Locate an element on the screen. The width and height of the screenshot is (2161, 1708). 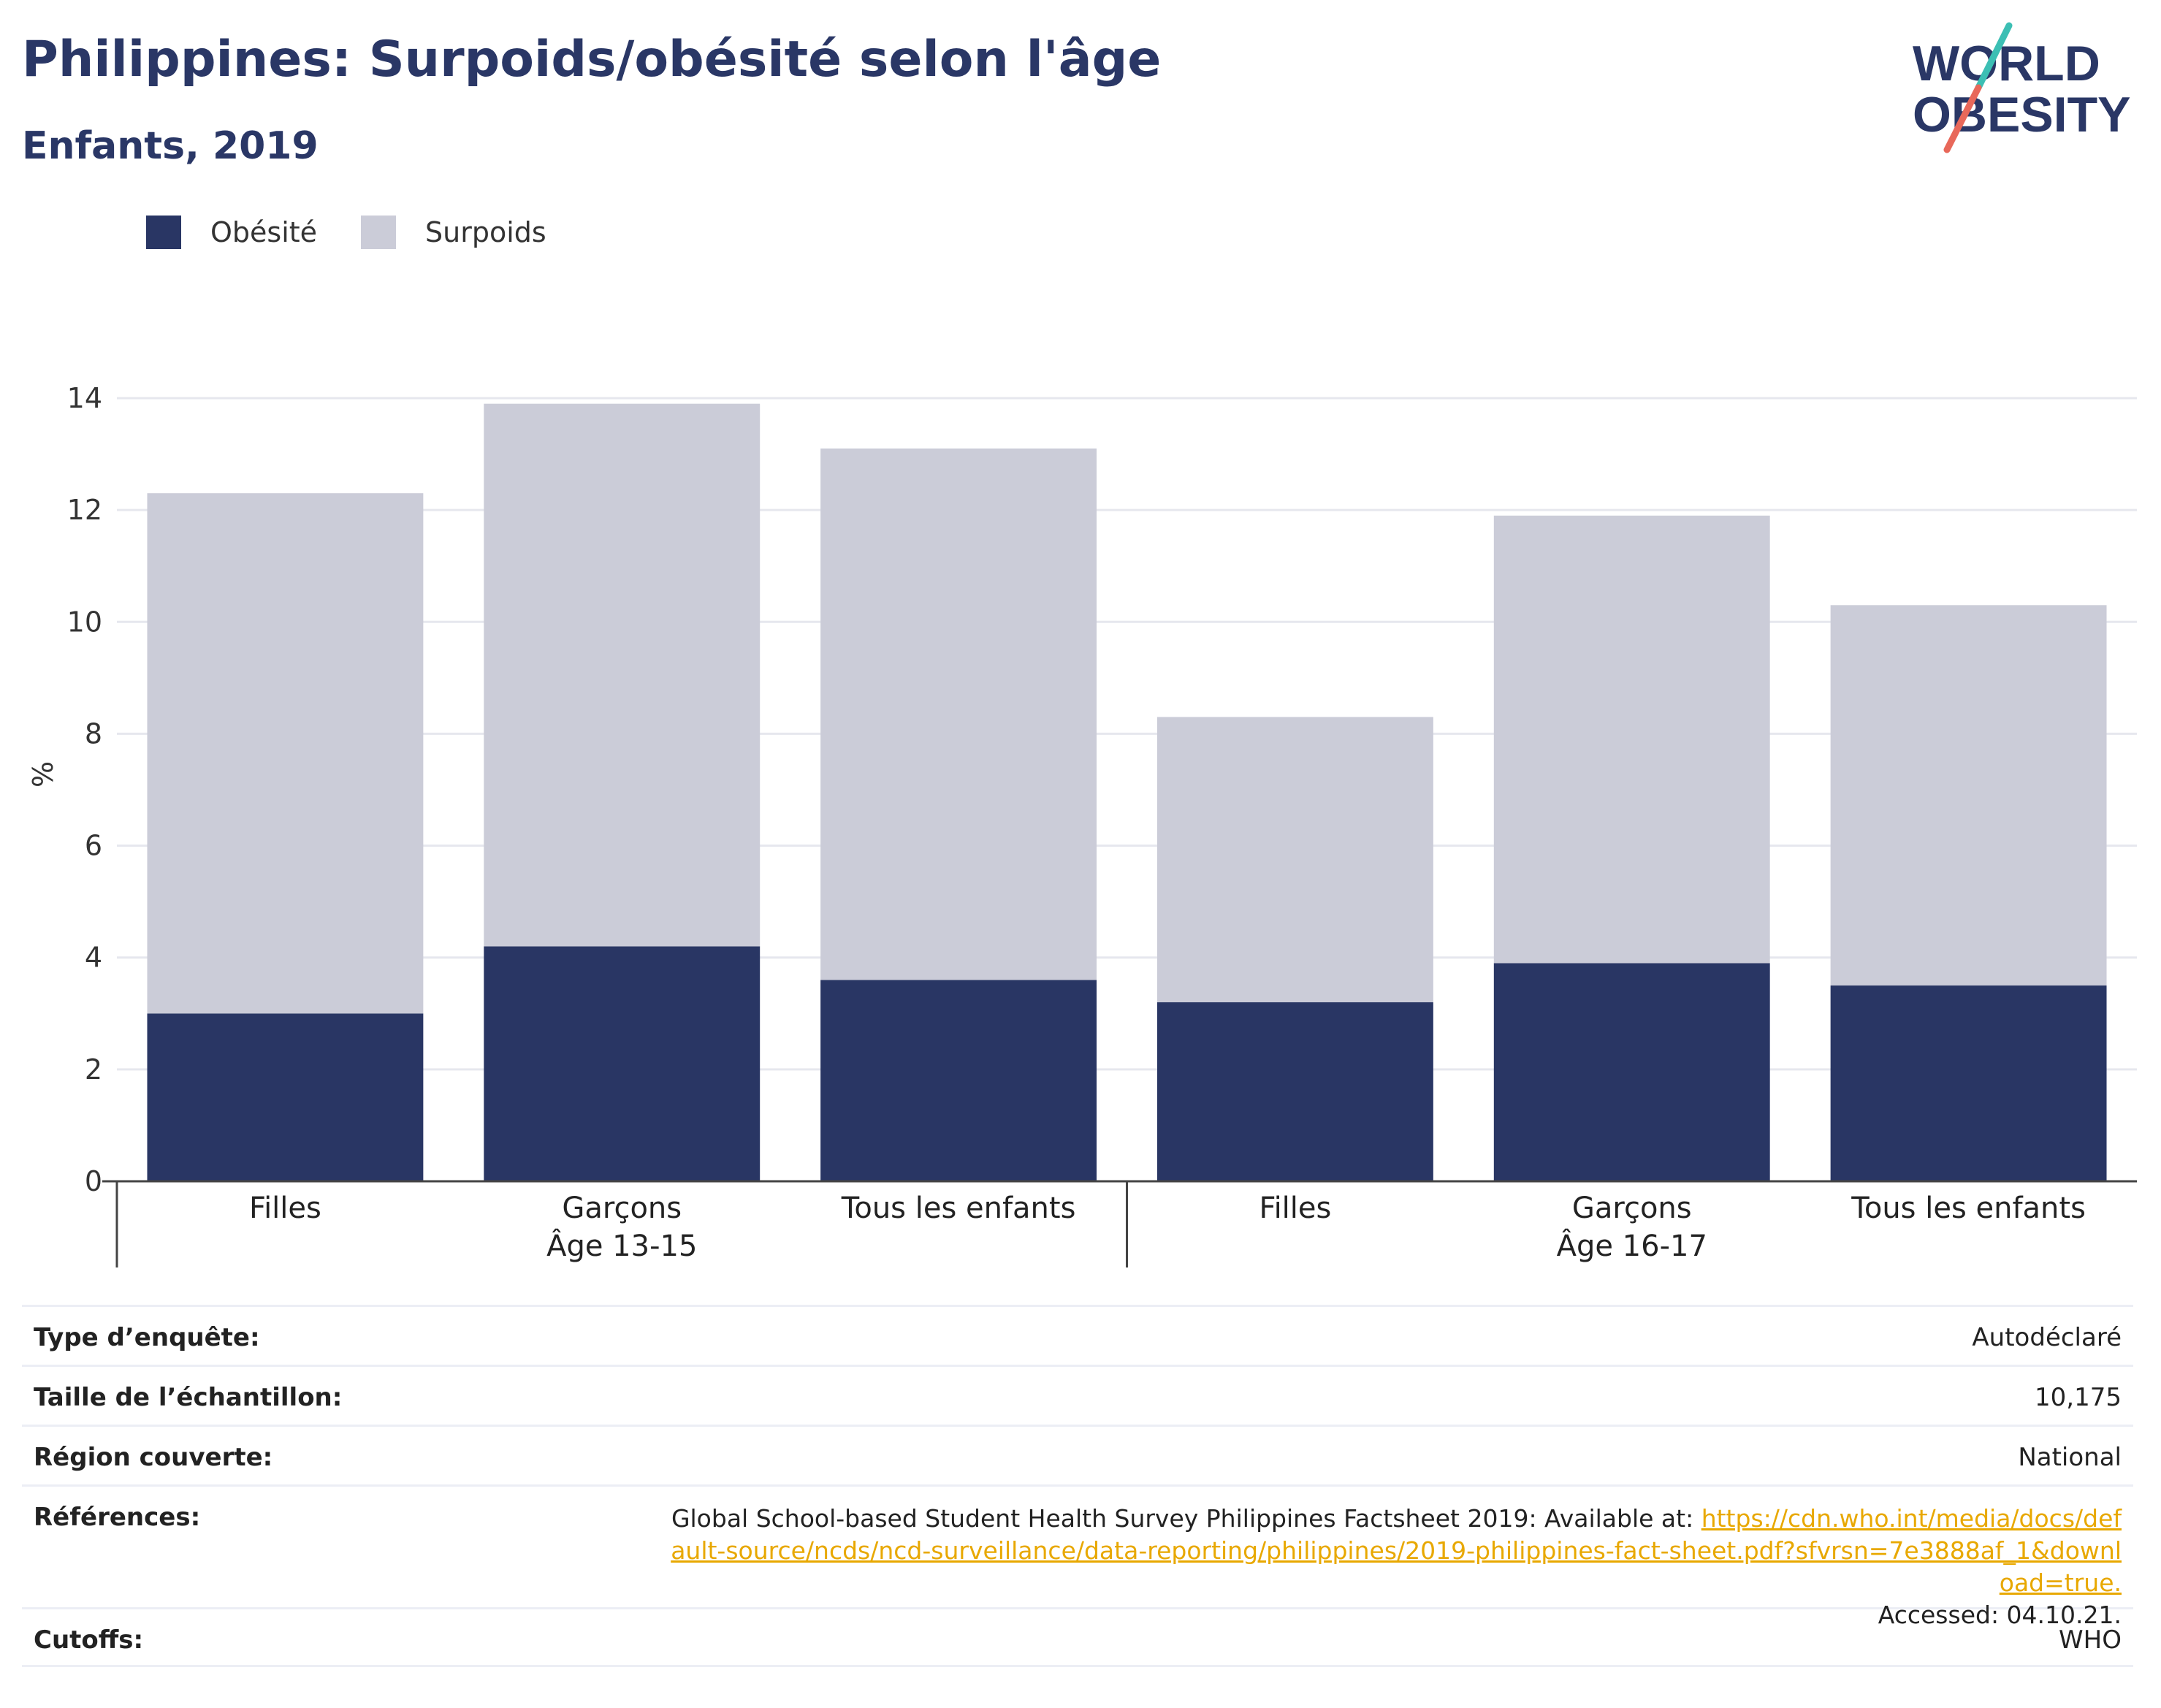
info-label: Cutoffs: is located at coordinates (89, 1640).